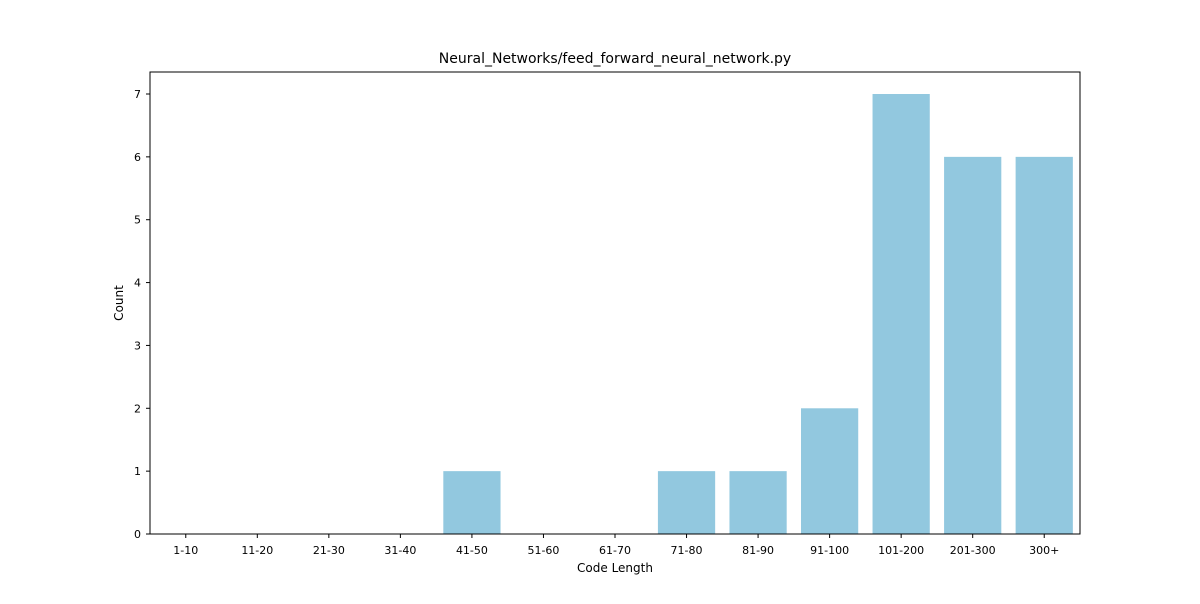  I want to click on x-tick-label: 91-100, so click(829, 550).